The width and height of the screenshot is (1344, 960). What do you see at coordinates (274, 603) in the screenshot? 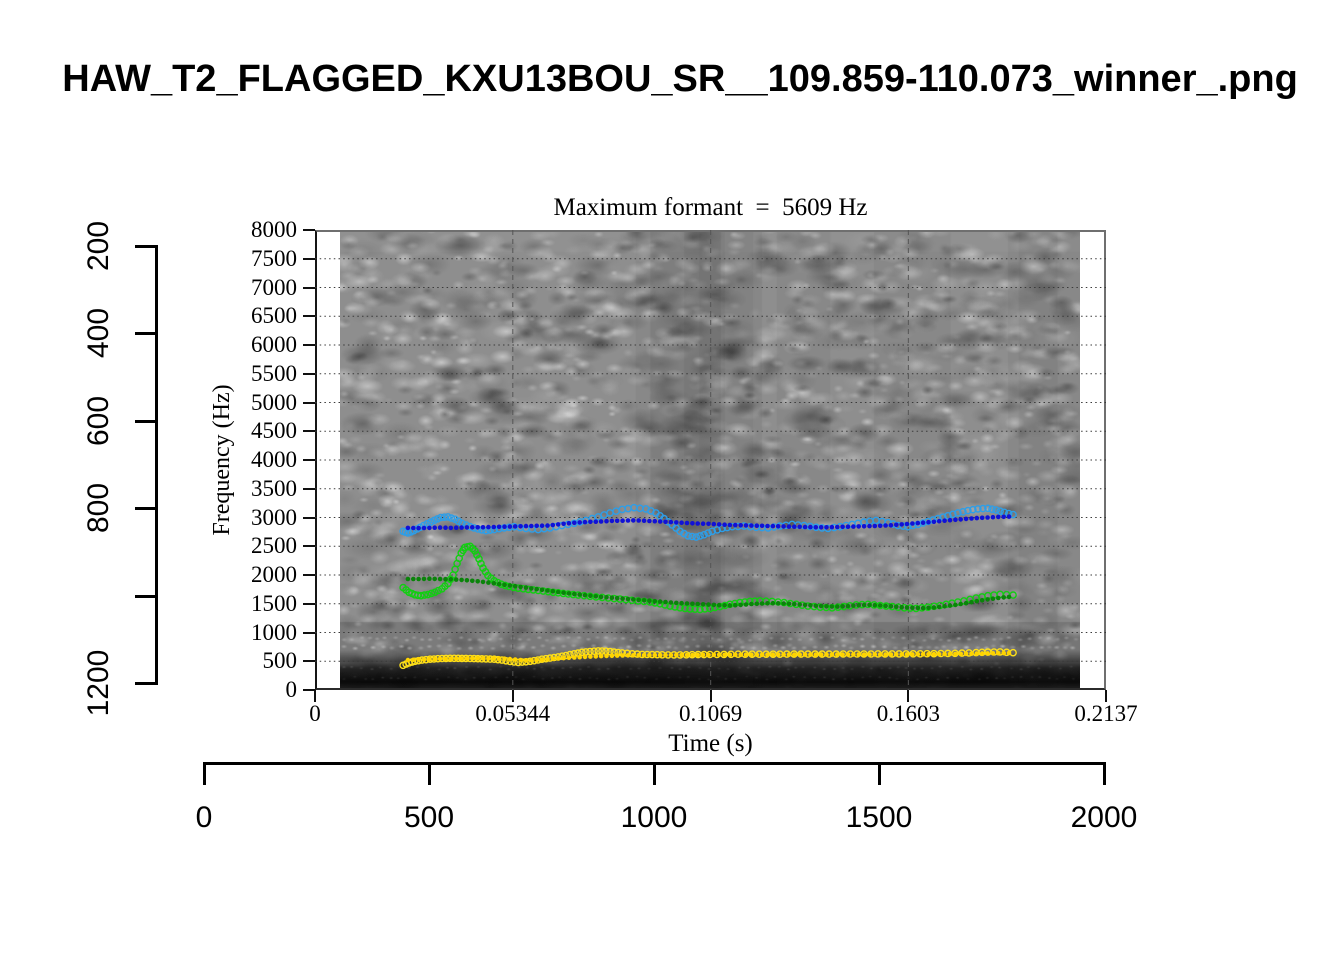
I see `y-tick-label: 1500` at bounding box center [274, 603].